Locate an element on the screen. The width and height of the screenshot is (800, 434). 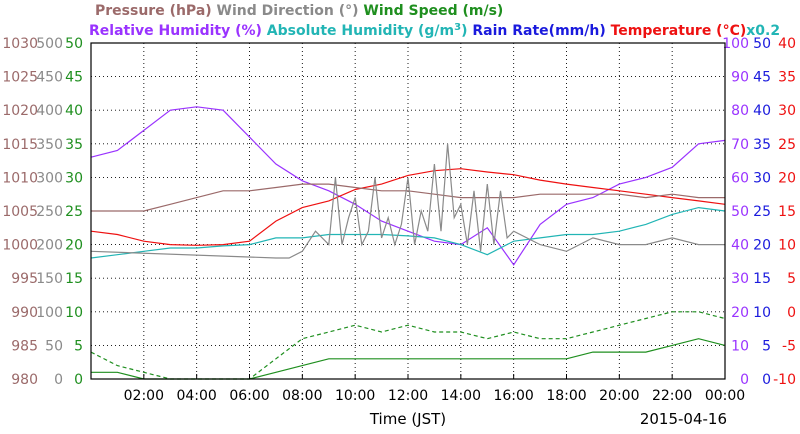
left-axis-tick-wind_direction: 150 is located at coordinates (49, 279).